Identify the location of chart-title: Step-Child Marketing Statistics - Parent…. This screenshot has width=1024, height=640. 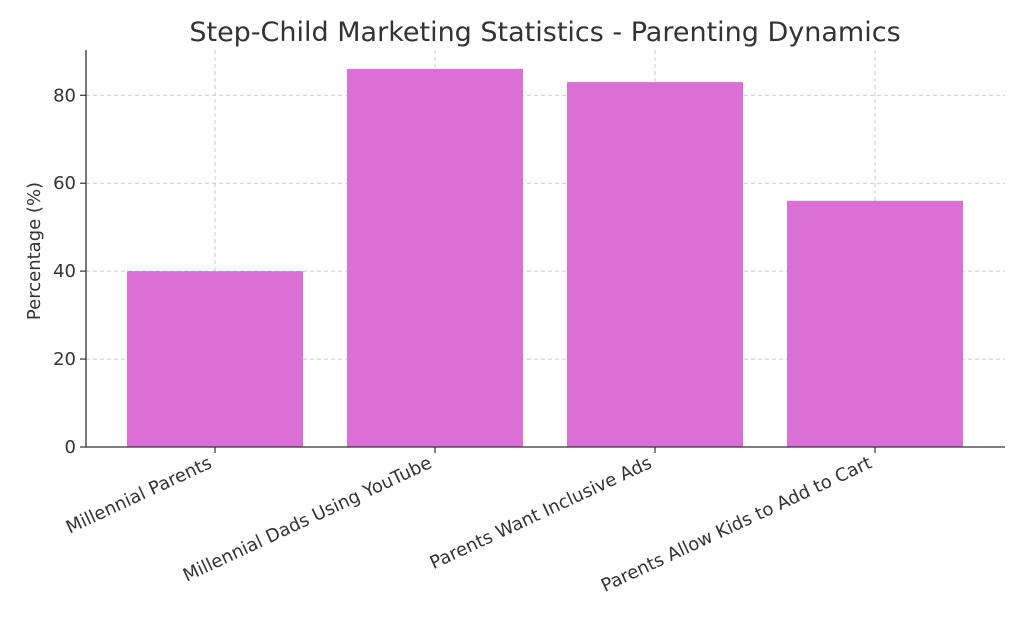
(544, 32).